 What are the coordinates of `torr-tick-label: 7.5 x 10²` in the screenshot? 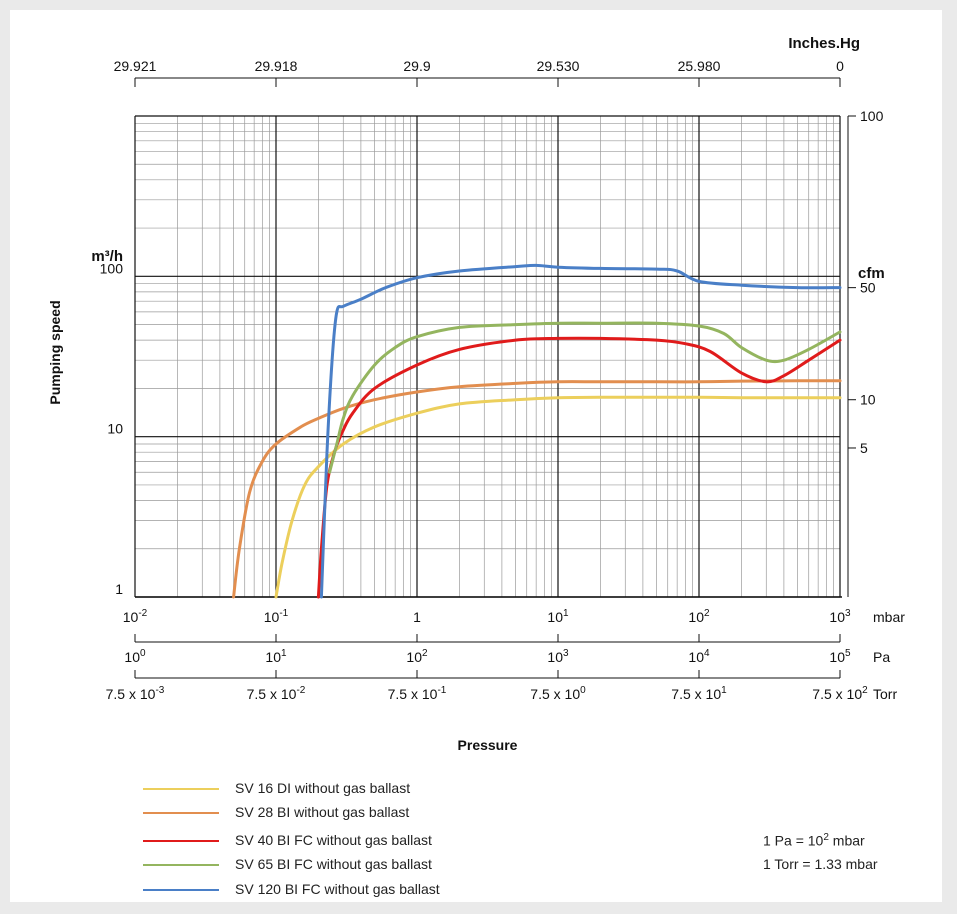 It's located at (840, 693).